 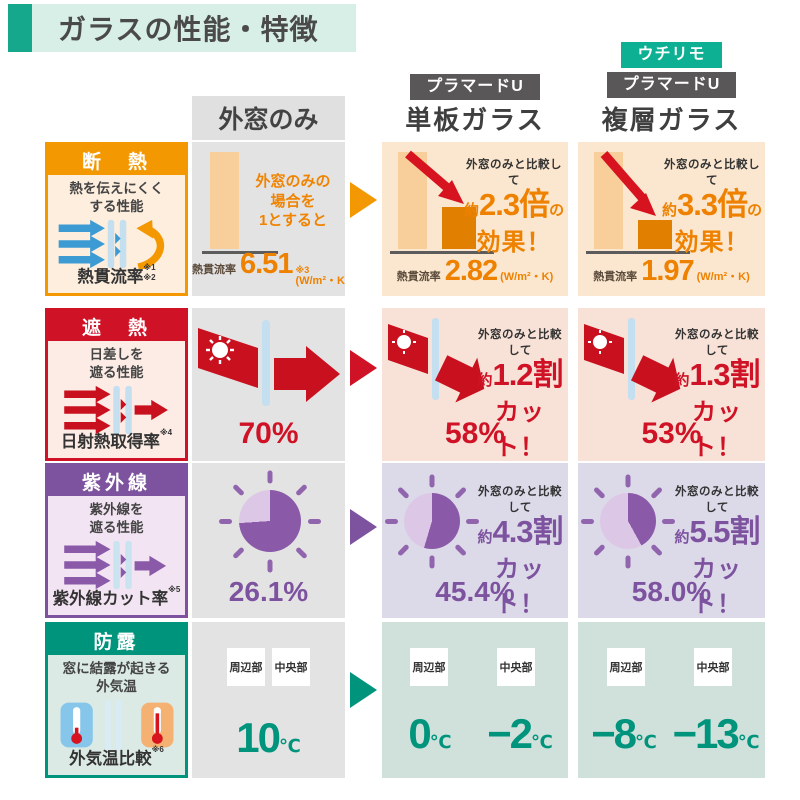 I want to click on baseline-bar, so click(x=224, y=200).